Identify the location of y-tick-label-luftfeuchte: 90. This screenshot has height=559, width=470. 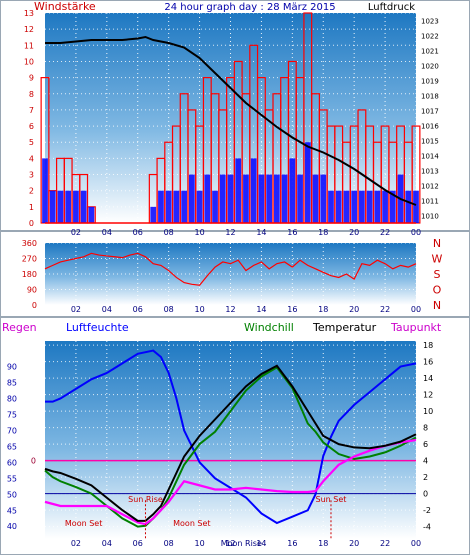
(12, 367).